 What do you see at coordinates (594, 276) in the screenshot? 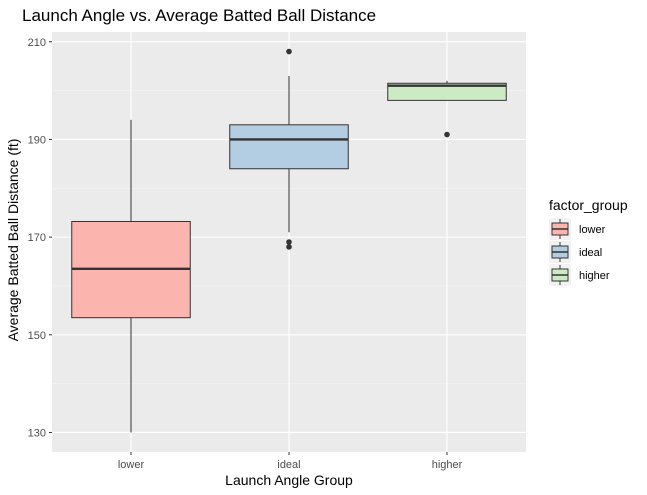
I see `legend-label: higher` at bounding box center [594, 276].